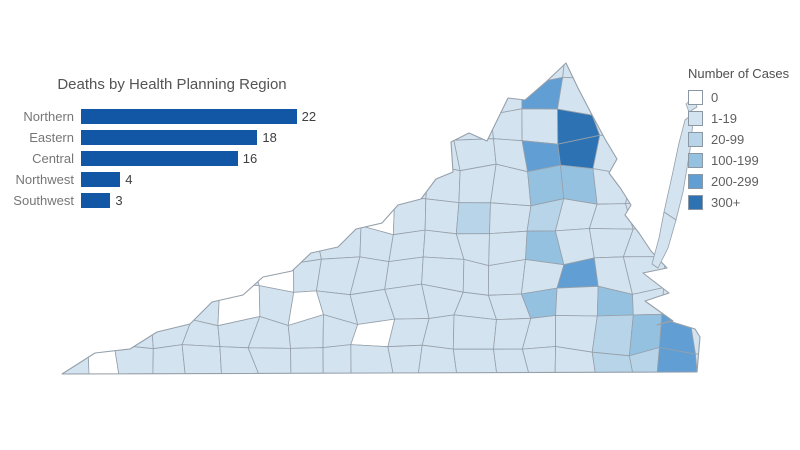 Image resolution: width=800 pixels, height=450 pixels. I want to click on legend-item: 1-19, so click(738, 118).